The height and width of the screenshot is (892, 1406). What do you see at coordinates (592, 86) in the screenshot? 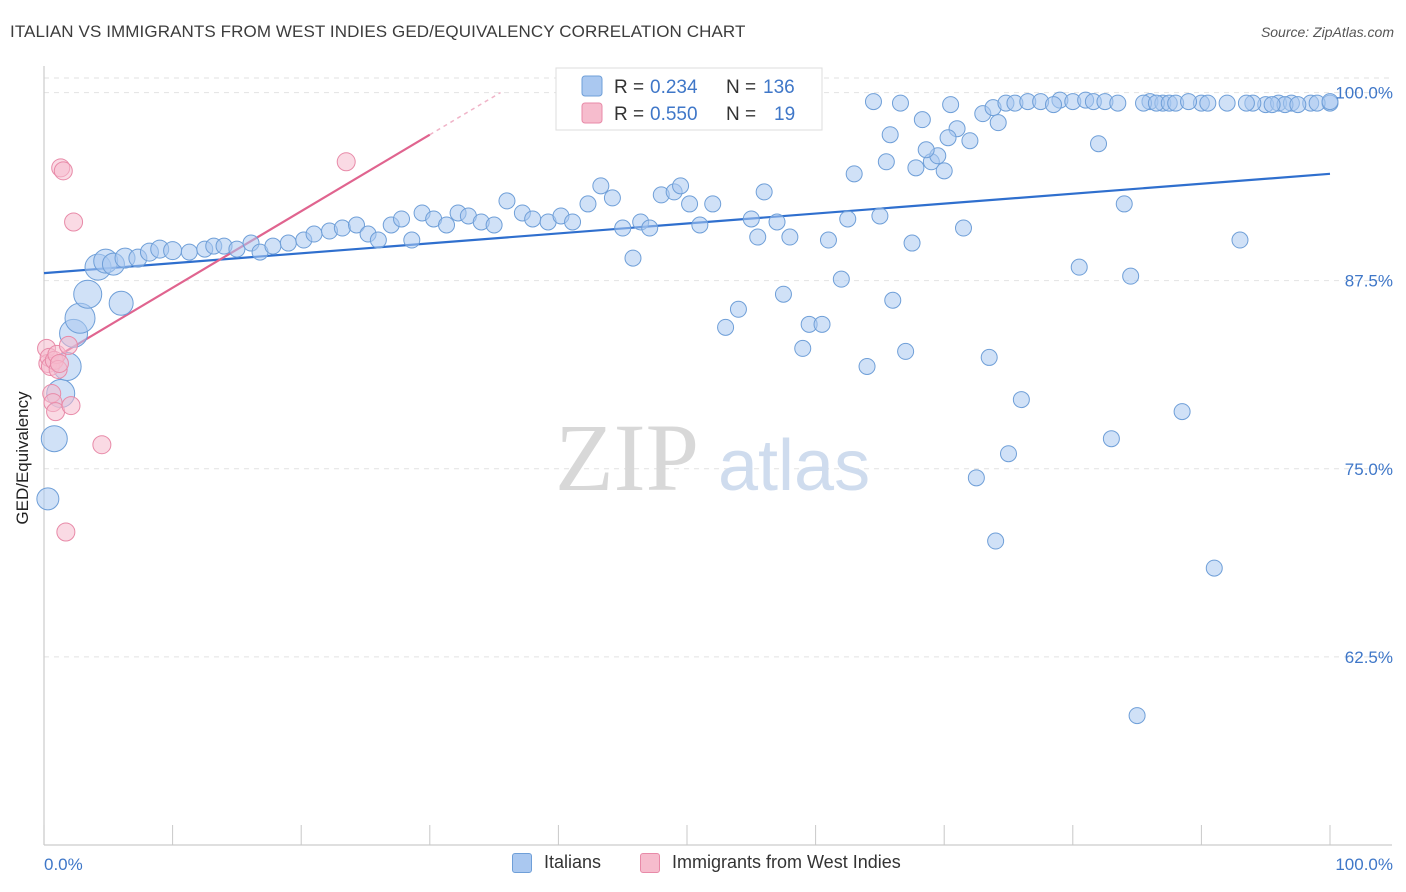
I see `legend-swatch-italians` at bounding box center [592, 86].